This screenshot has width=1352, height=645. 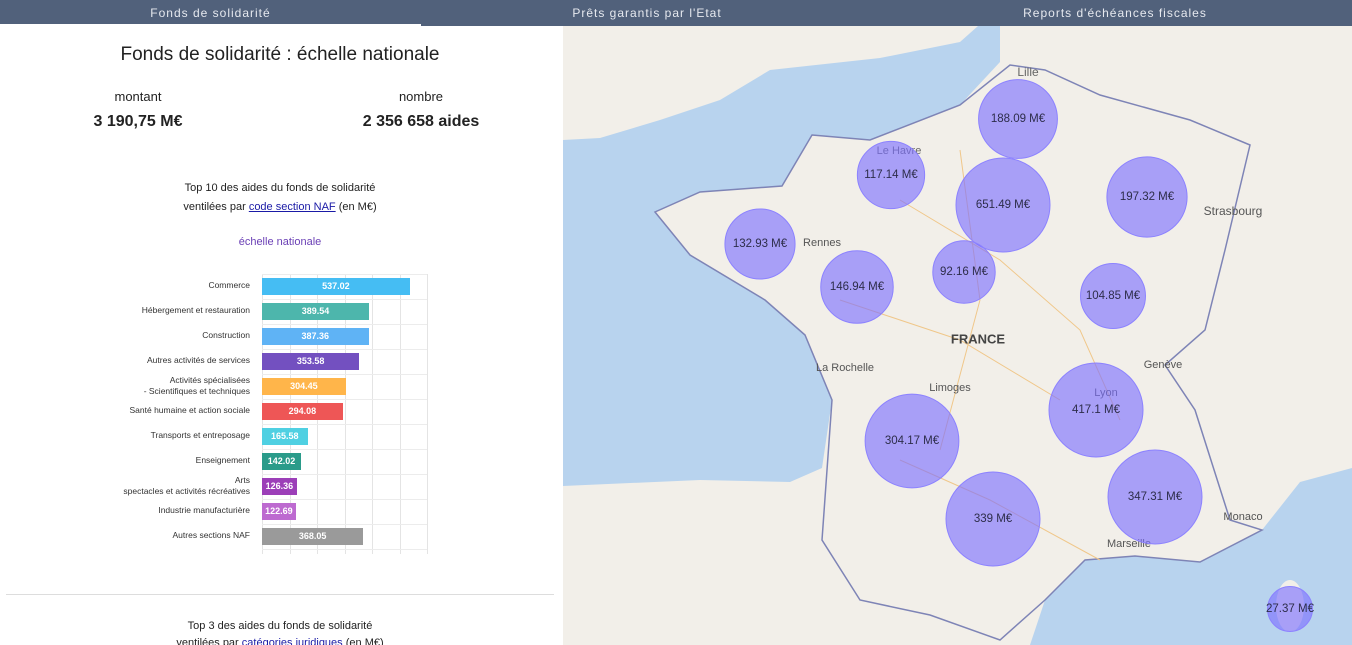 I want to click on place-label: Rennes, so click(x=822, y=243).